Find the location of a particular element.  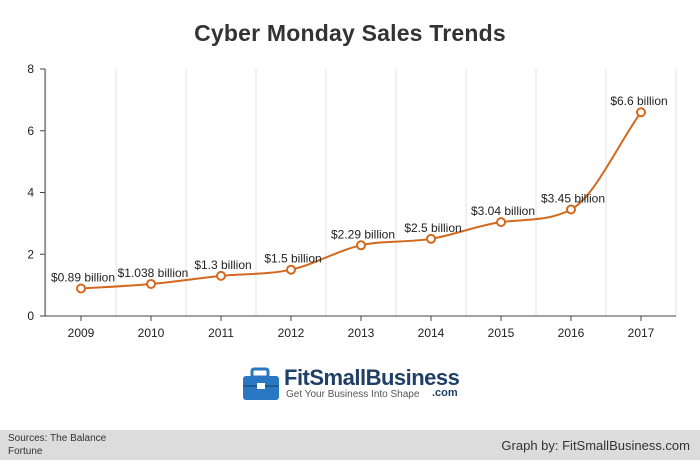

data-label: $0.89 billion is located at coordinates (83, 278).